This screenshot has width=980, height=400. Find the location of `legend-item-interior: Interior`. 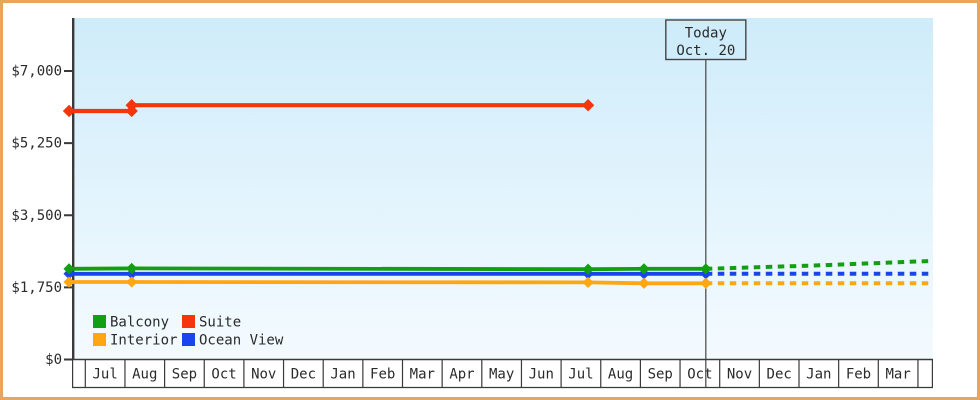

legend-item-interior: Interior is located at coordinates (135, 341).